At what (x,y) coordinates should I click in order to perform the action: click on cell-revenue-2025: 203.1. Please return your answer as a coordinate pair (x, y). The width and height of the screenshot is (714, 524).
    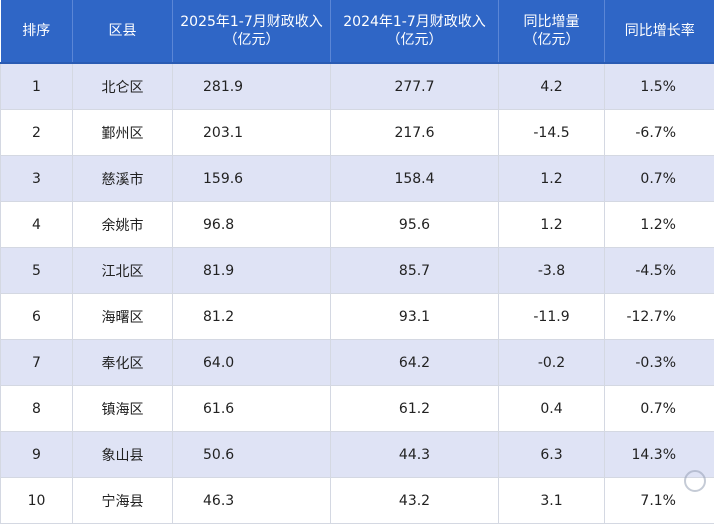
    Looking at the image, I should click on (252, 133).